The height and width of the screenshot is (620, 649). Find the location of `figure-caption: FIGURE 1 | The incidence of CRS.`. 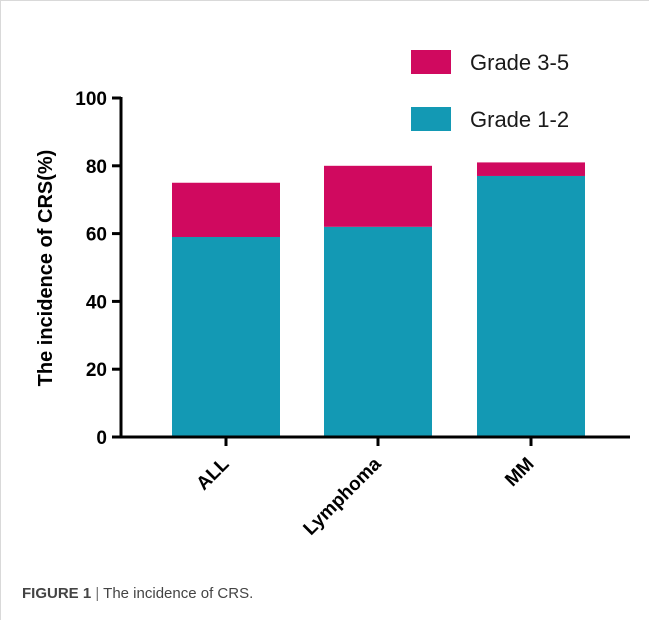

figure-caption: FIGURE 1 | The incidence of CRS. is located at coordinates (137, 593).